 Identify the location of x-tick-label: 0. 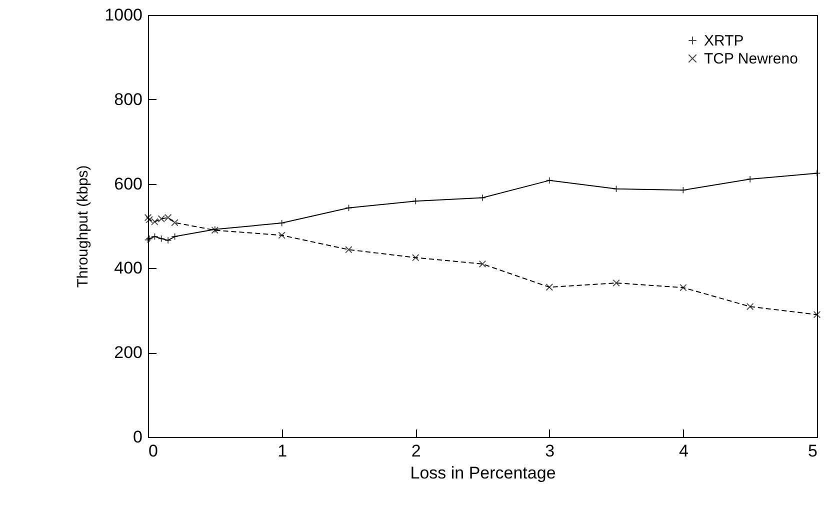
(153, 451).